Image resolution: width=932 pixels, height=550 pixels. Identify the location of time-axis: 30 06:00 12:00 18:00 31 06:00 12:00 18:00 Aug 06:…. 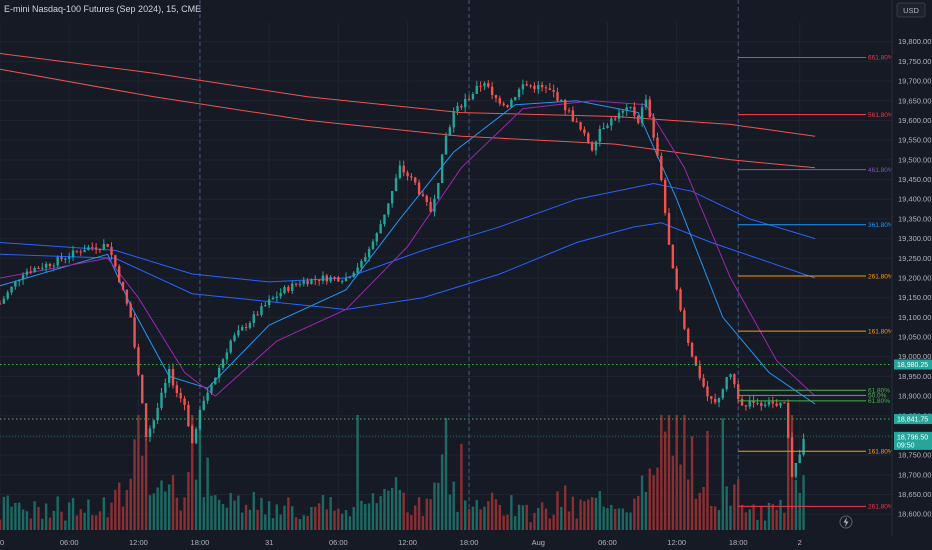
(401, 542).